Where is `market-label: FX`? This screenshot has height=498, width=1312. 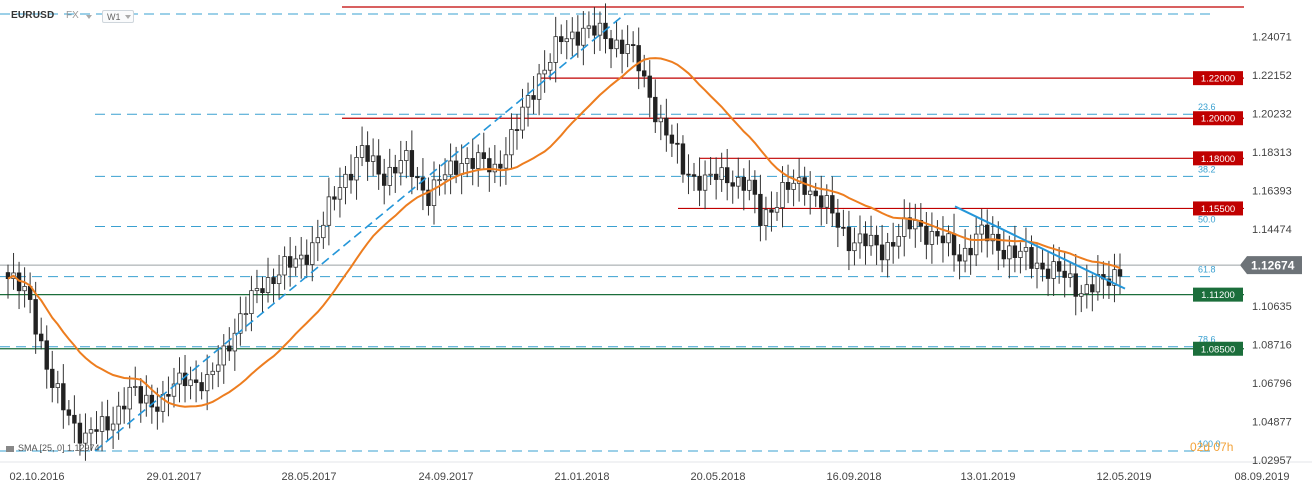
market-label: FX is located at coordinates (72, 15).